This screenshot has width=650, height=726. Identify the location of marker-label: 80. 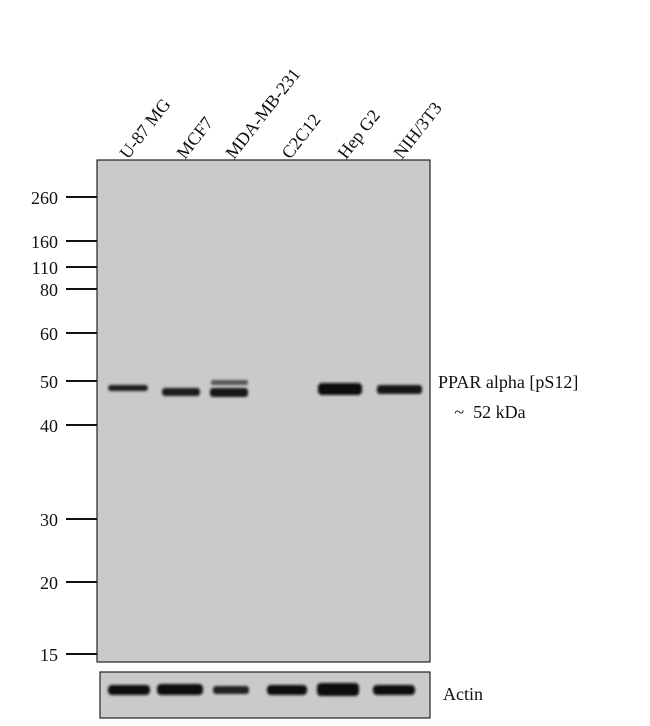
(49, 290).